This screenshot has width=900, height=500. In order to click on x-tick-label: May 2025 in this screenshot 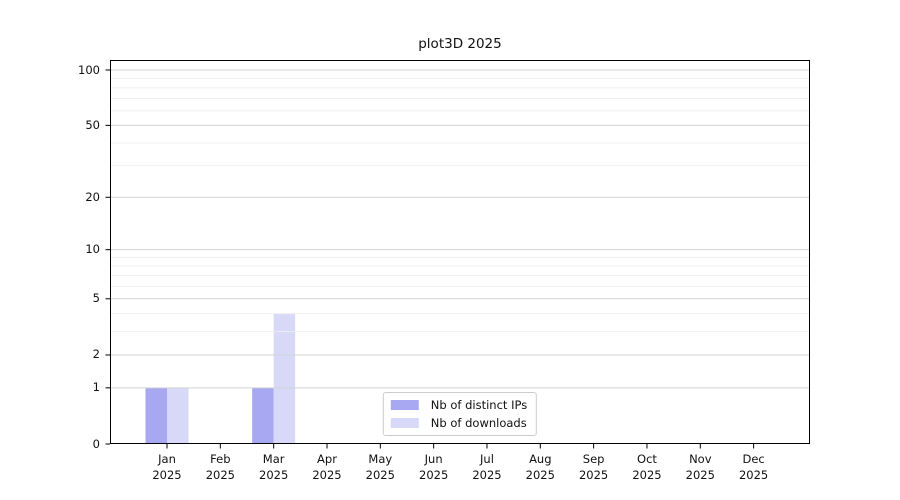, I will do `click(380, 467)`.